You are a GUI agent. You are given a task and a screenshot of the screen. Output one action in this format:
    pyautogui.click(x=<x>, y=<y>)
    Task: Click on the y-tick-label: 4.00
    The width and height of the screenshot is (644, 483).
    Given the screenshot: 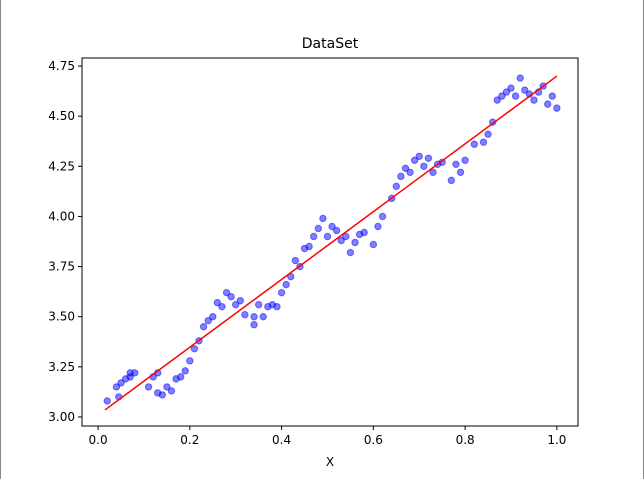 What is the action you would take?
    pyautogui.click(x=61, y=216)
    